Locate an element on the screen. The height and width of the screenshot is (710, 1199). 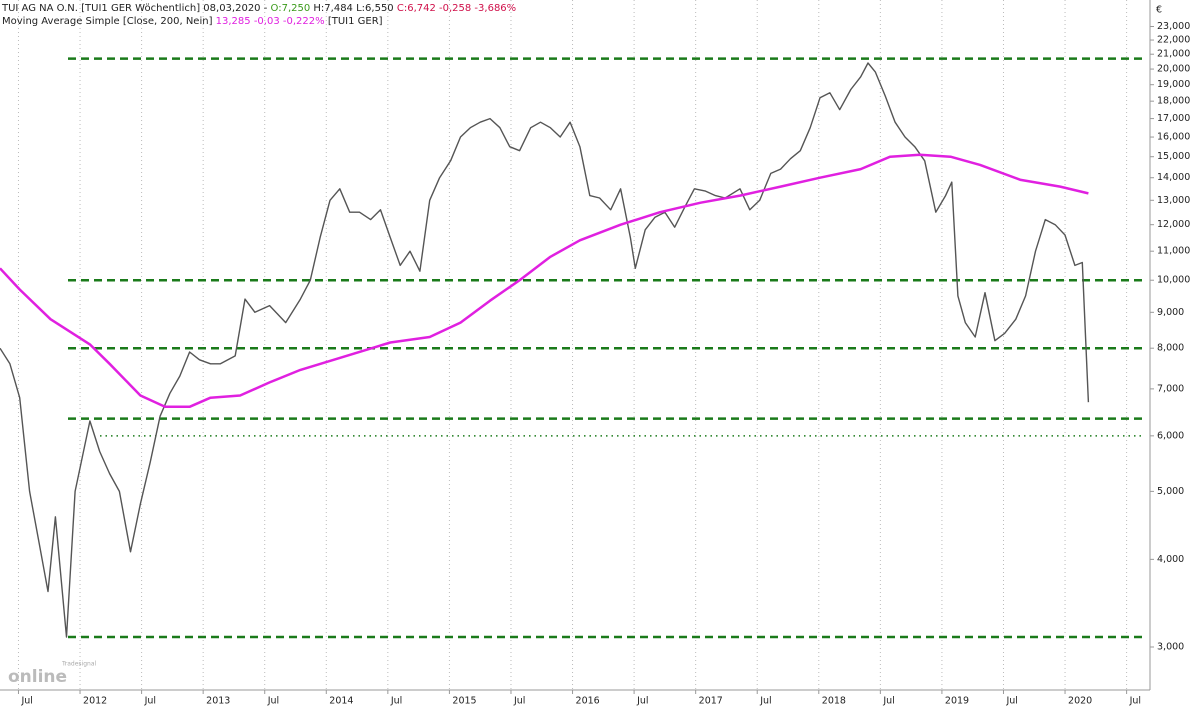
close-value: C:6,742 -0,258 -3,686% is located at coordinates (456, 8).